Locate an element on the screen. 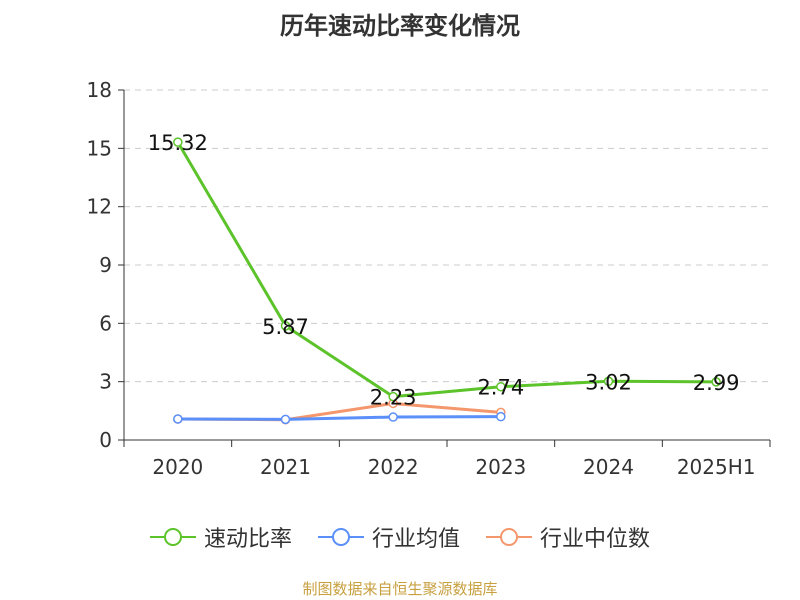 The image size is (800, 600). data-label: 5.87 is located at coordinates (285, 327).